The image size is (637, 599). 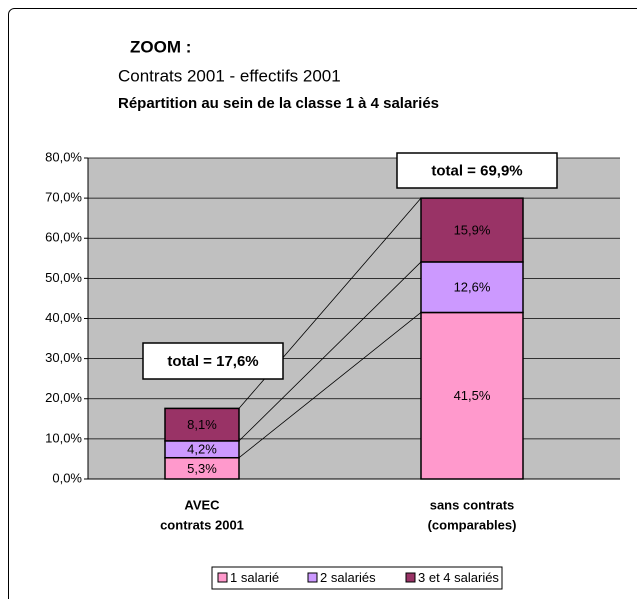 I want to click on chart-subtitle: Contrats 2001 - effectifs 2001, so click(x=229, y=75).